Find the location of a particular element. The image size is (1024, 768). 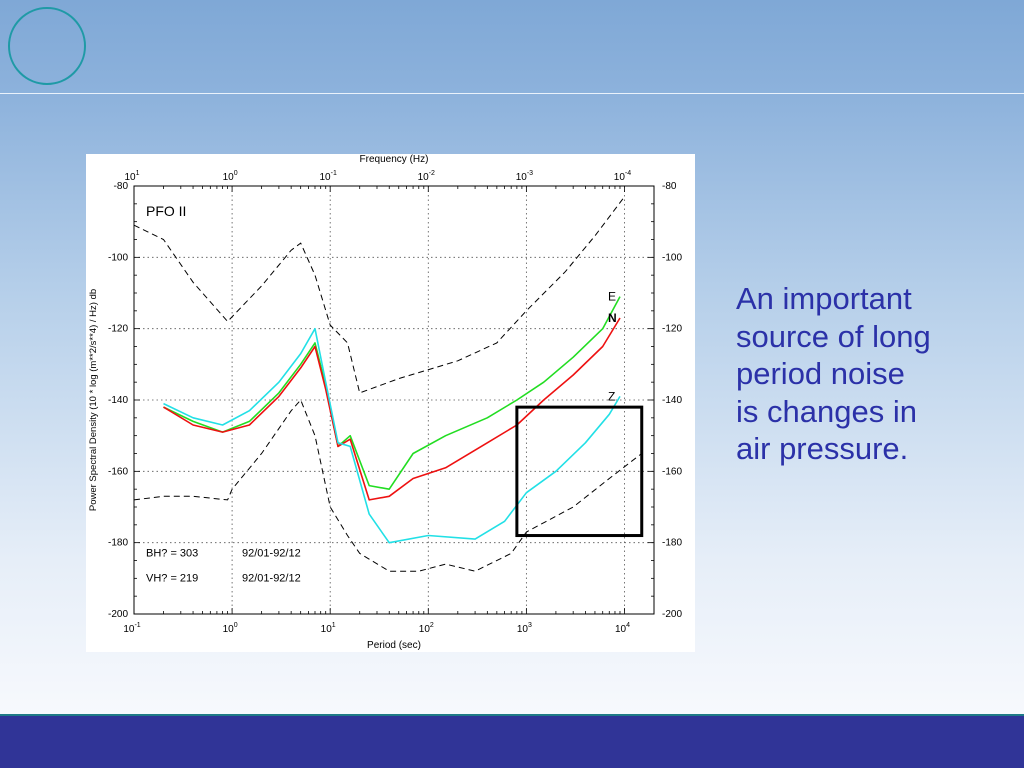

y-tick-label: -180 is located at coordinates (118, 543).